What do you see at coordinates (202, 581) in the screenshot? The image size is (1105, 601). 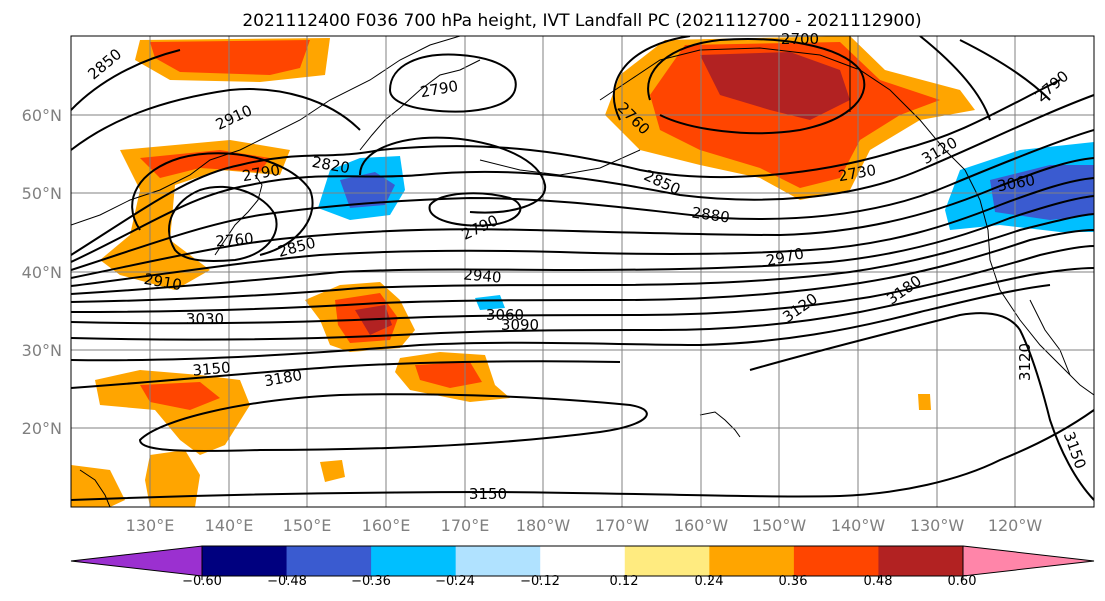 I see `colorbar-tick-label: −0.60` at bounding box center [202, 581].